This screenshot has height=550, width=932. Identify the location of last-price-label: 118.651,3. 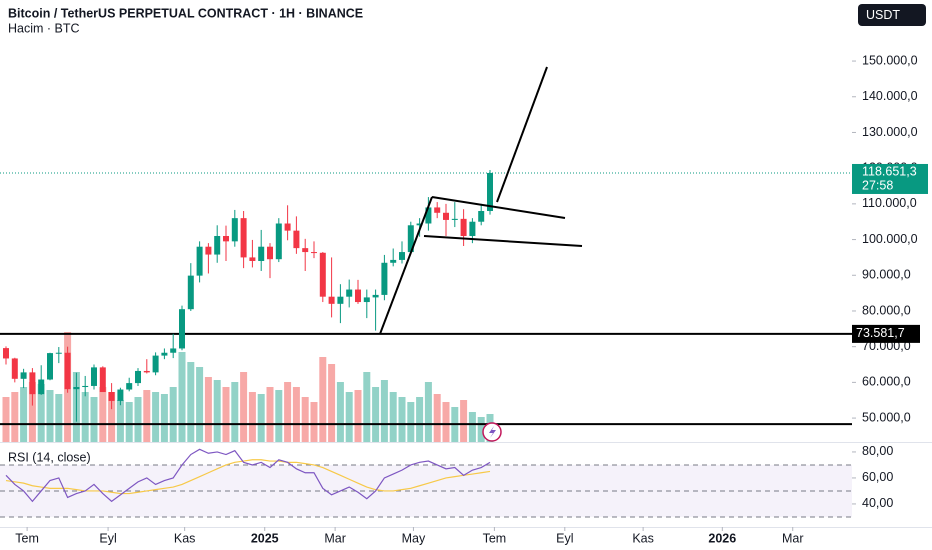
(889, 171).